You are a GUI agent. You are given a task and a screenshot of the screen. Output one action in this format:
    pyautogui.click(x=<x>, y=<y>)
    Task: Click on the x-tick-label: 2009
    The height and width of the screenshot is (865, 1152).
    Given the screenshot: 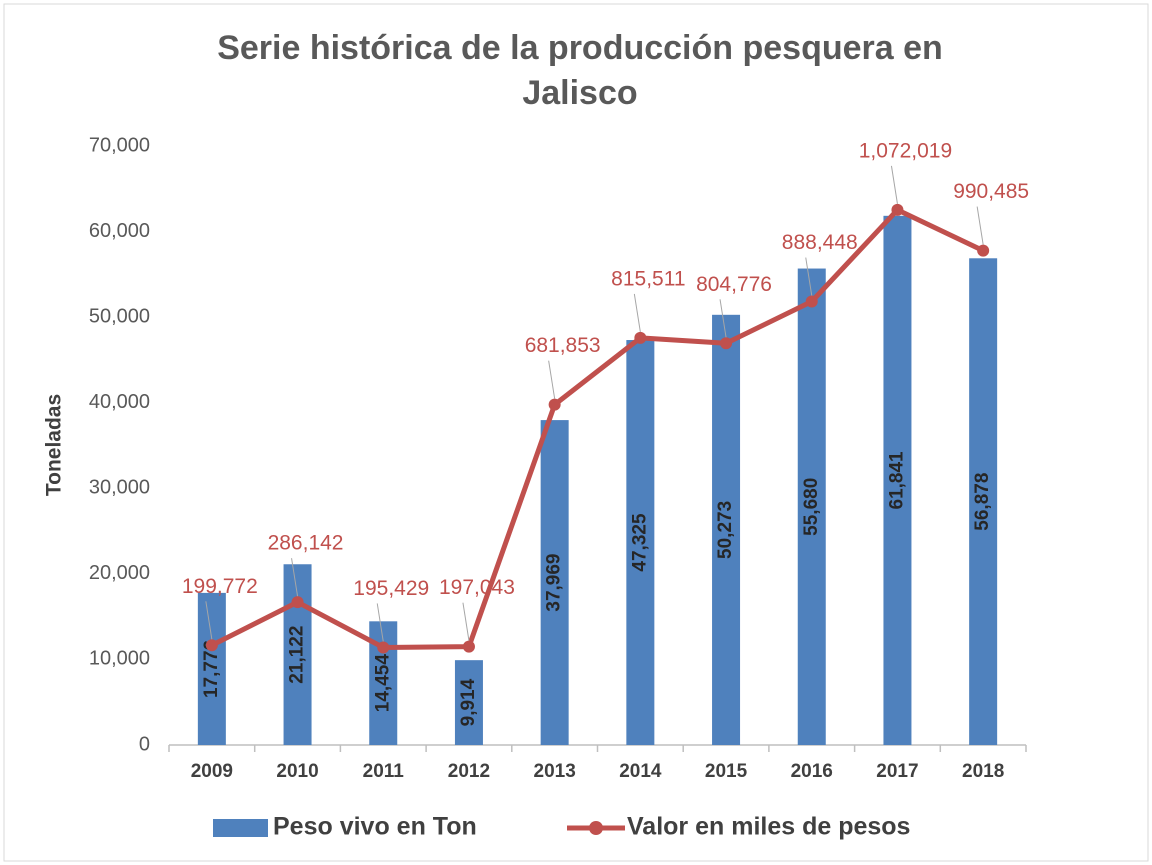 What is the action you would take?
    pyautogui.click(x=212, y=771)
    